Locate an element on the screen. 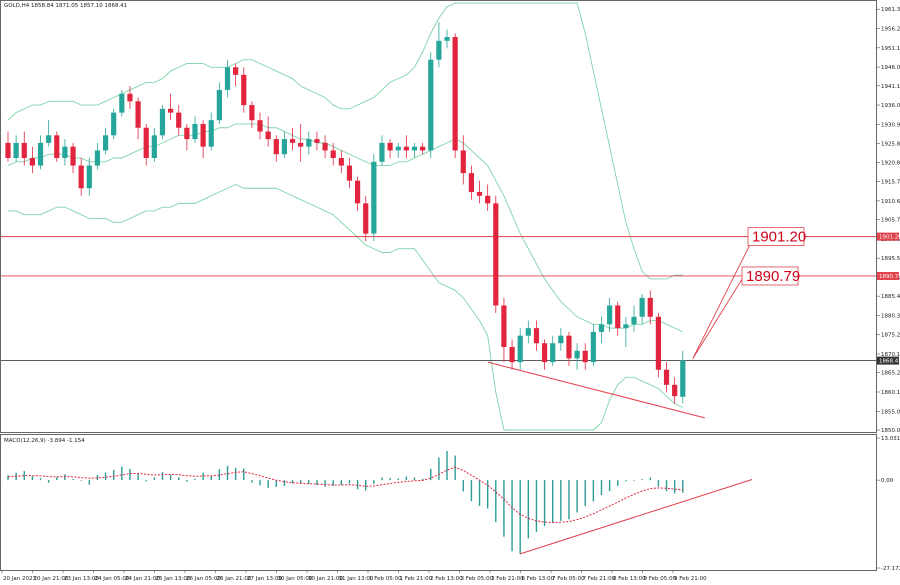 The height and width of the screenshot is (585, 900). level-axis-label: 1890.79 is located at coordinates (889, 277).